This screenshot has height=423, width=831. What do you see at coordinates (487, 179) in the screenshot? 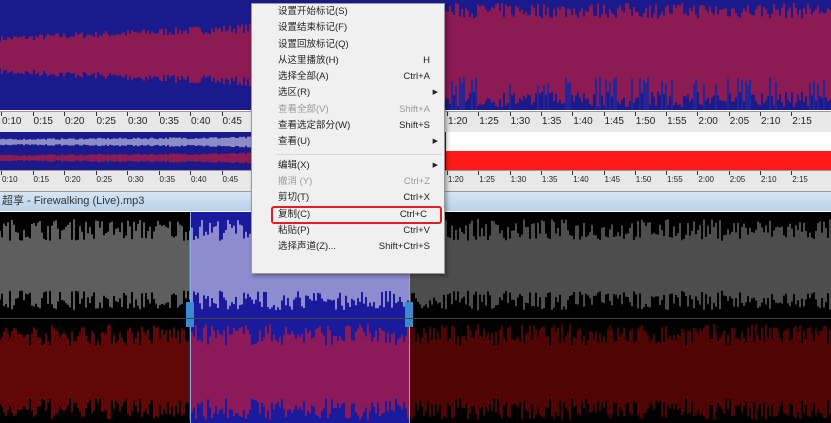
I see `tick-label: 1:25` at bounding box center [487, 179].